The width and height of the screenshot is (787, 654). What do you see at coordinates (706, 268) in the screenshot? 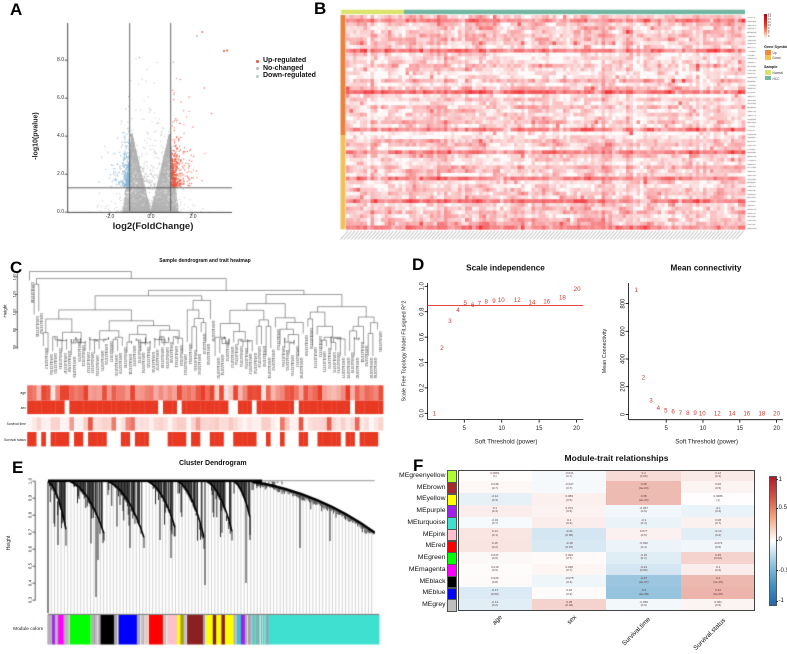
I see `svg-text: Mean connectivity` at bounding box center [706, 268].